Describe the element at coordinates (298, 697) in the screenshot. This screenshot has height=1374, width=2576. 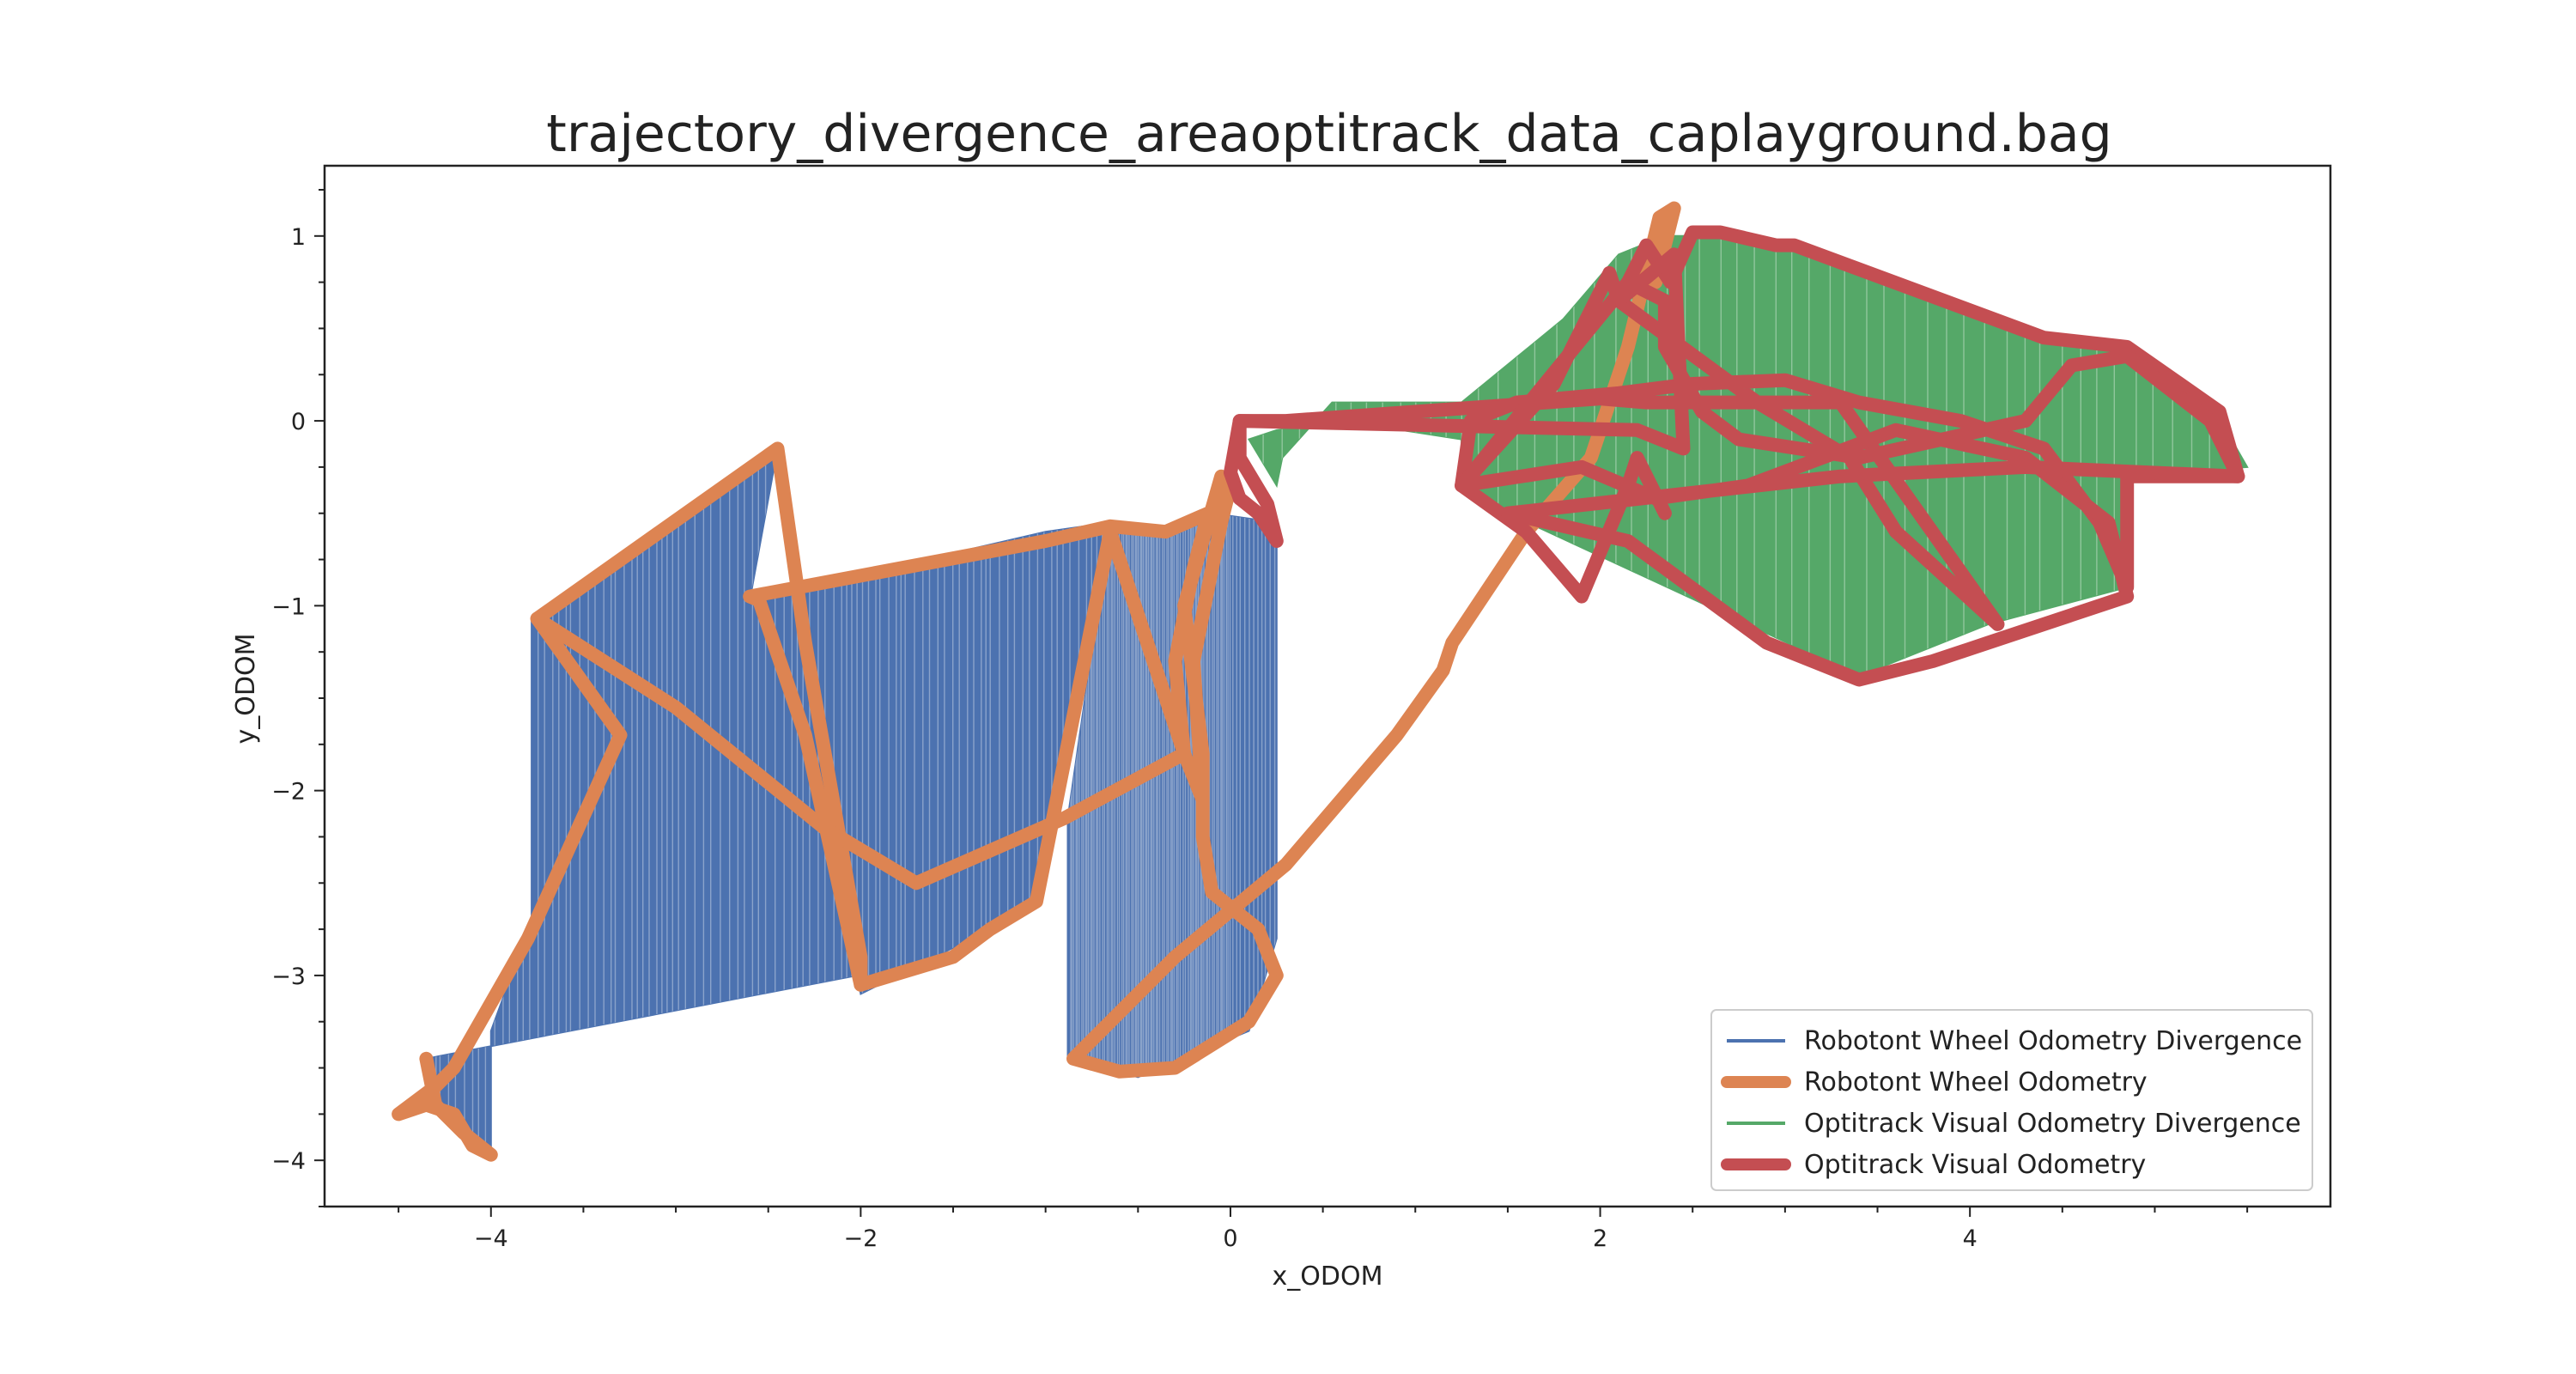
I see `y-axis: −4 −3 −2 −1 0 1` at that location.